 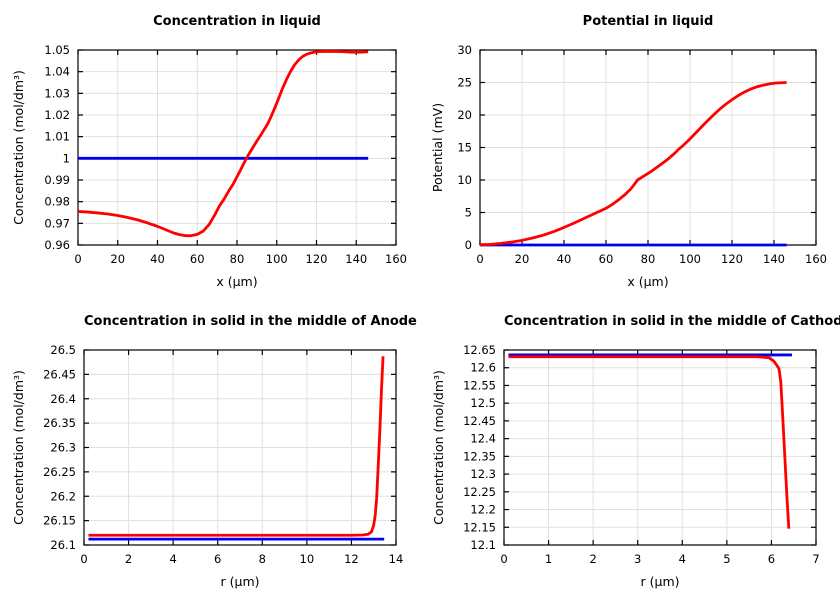 I want to click on svg-text: 26.3, so click(x=63, y=448).